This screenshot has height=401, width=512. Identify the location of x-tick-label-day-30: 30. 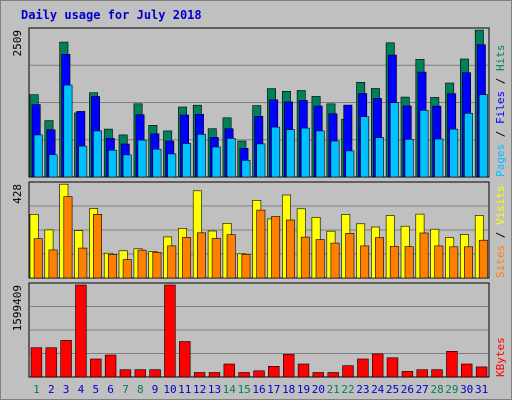
(466, 389).